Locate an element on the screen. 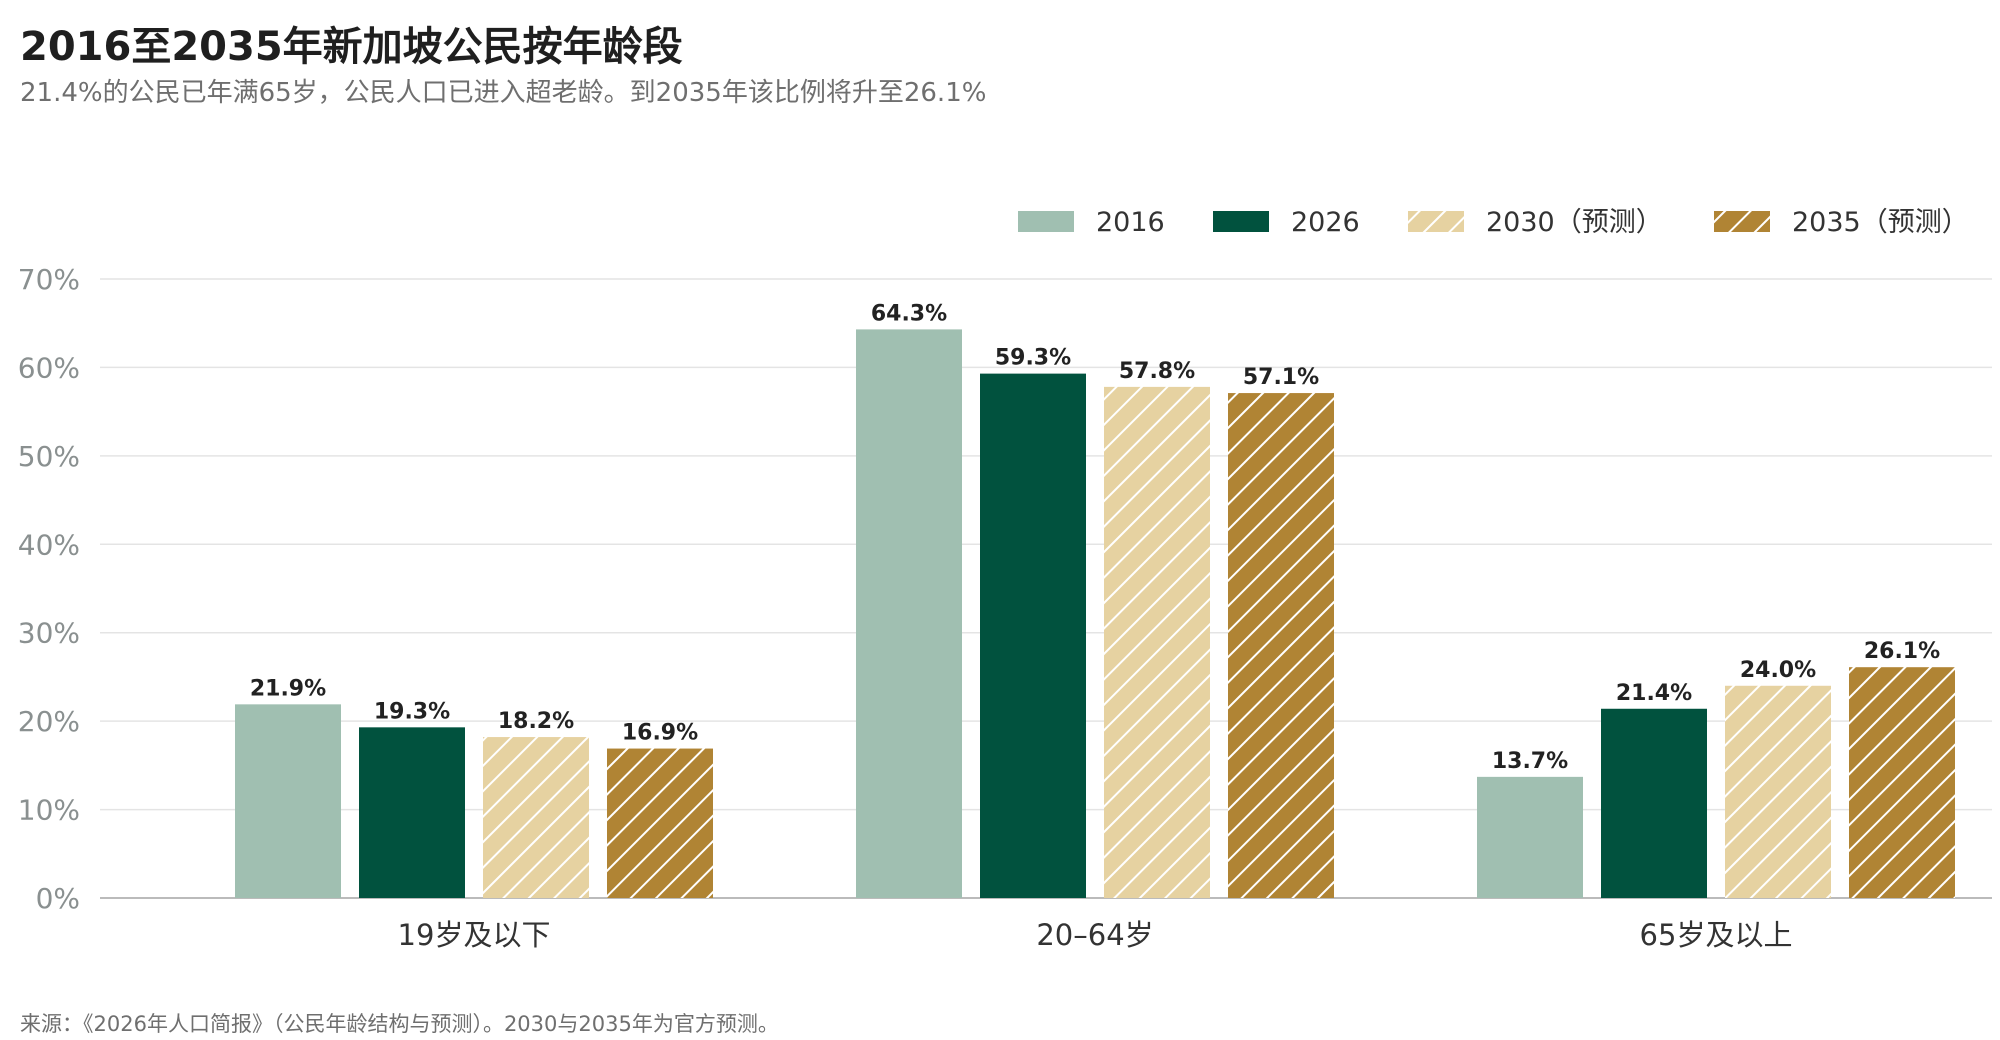 The image size is (2000, 1040). data-label: 26.1% is located at coordinates (1902, 651).